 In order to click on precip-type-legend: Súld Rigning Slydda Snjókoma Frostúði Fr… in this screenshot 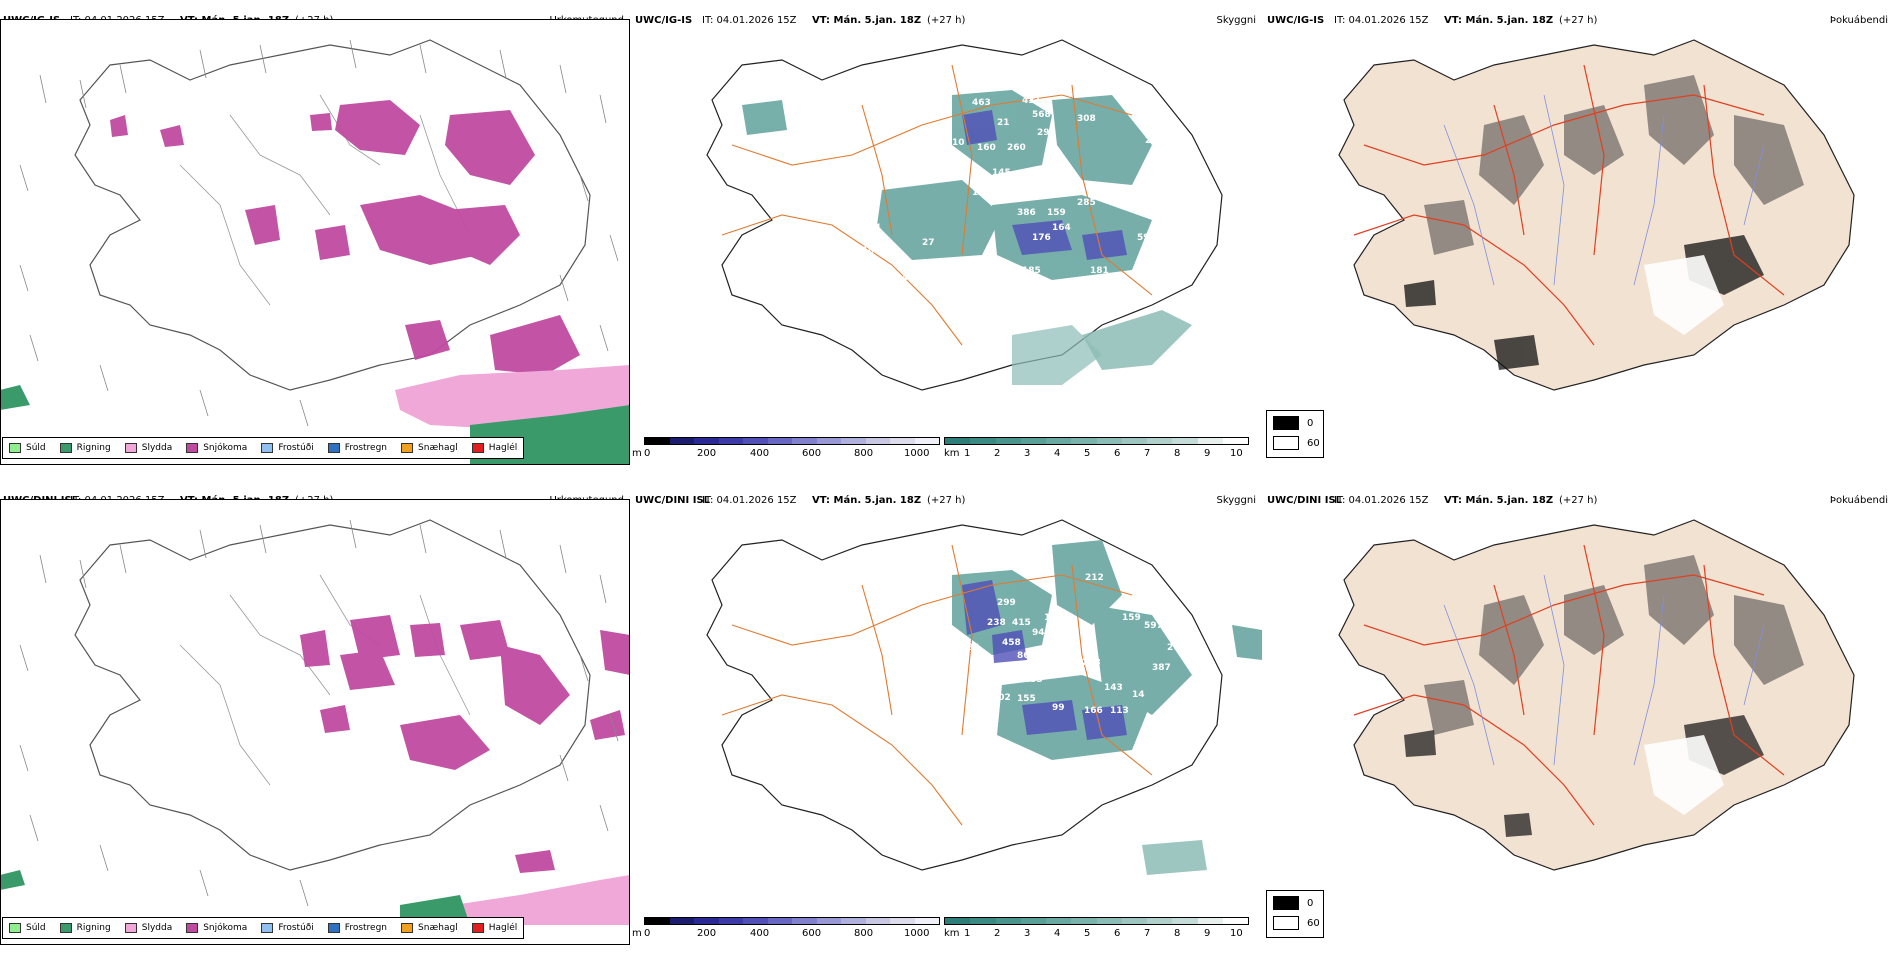, I will do `click(263, 928)`.